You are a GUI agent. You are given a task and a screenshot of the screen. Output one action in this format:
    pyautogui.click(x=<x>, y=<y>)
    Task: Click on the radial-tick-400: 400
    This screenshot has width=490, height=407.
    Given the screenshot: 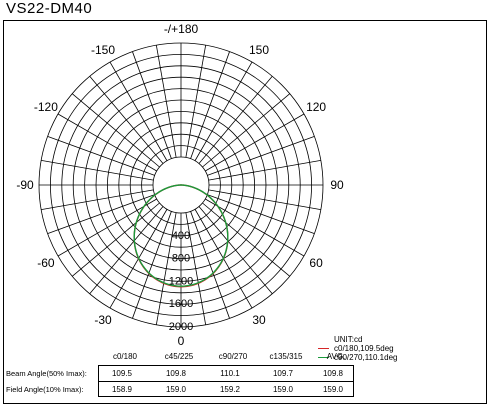 What is the action you would take?
    pyautogui.click(x=181, y=236)
    